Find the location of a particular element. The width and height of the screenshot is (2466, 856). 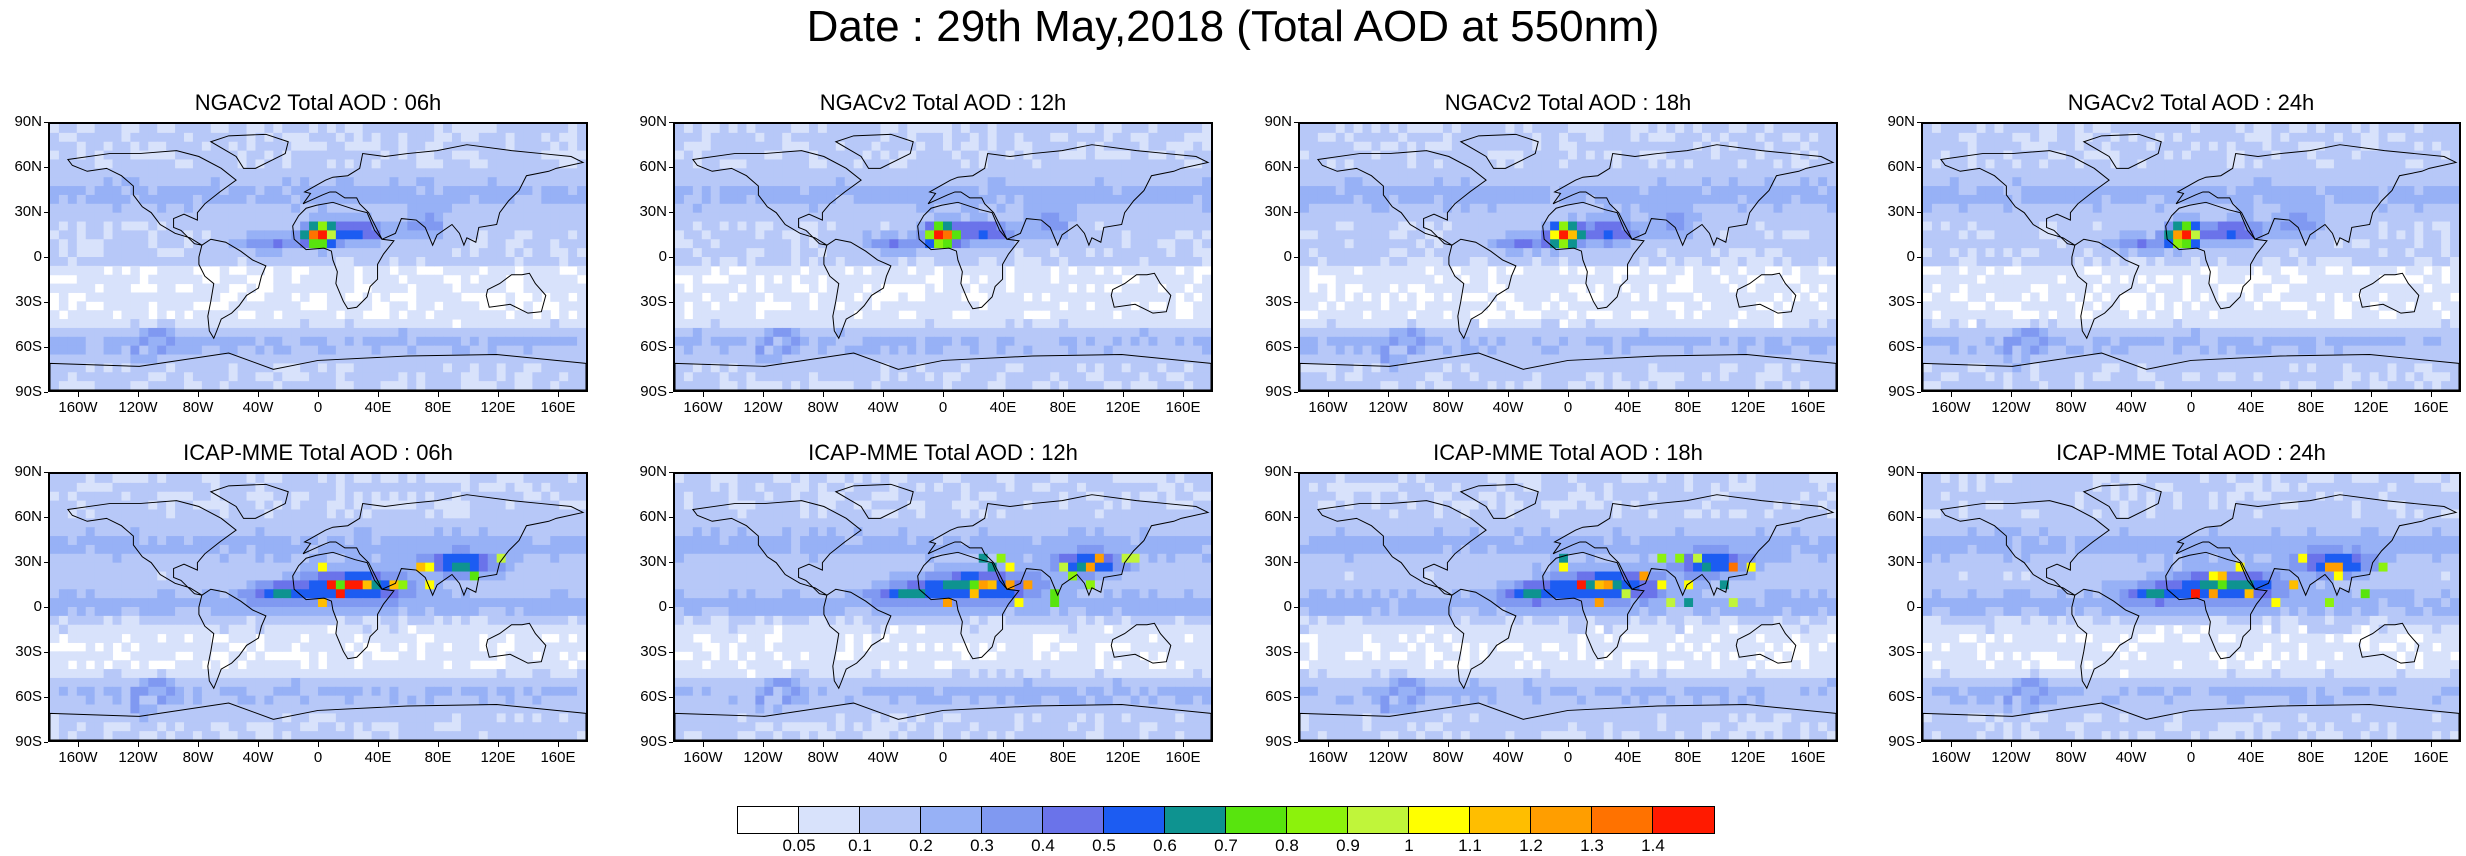

aod-grid-cells is located at coordinates (943, 257).